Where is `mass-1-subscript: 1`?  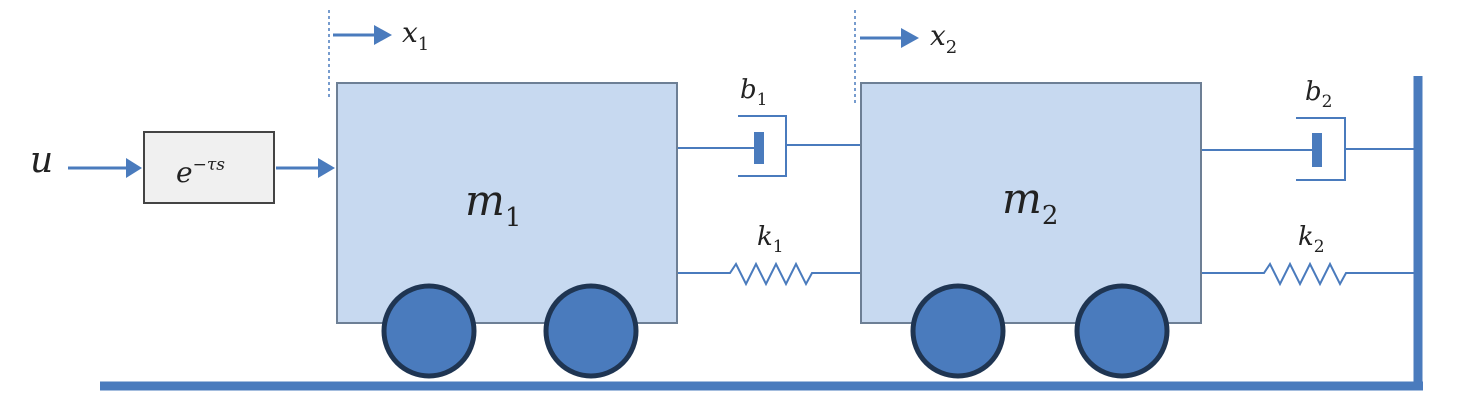 mass-1-subscript: 1 is located at coordinates (513, 218).